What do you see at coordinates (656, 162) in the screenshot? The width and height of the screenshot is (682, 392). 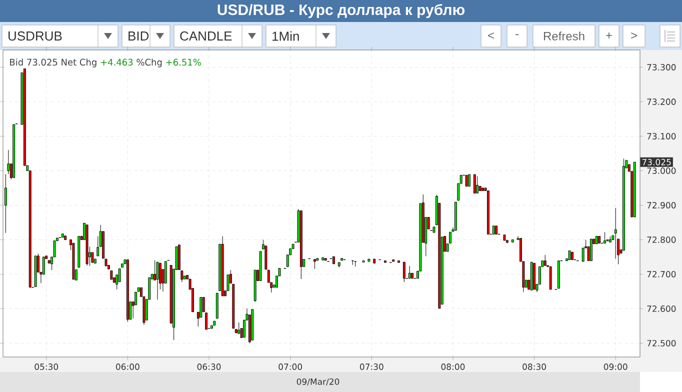 I see `text: 73.025` at bounding box center [656, 162].